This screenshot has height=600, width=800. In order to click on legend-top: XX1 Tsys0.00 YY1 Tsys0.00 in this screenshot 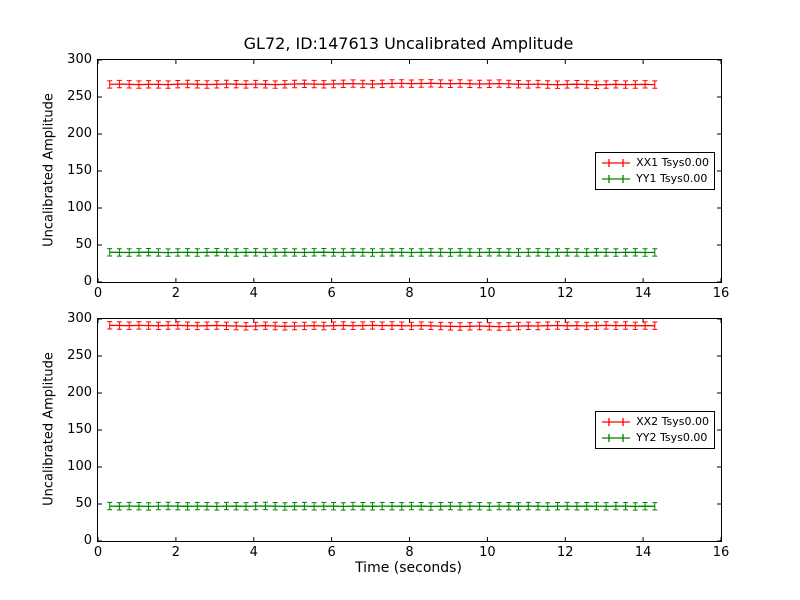, I will do `click(655, 171)`.